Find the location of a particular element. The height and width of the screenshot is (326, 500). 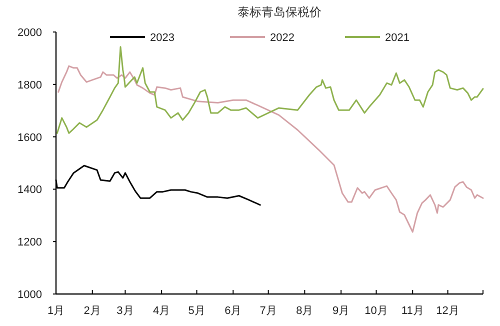

y-tick-label: 1000 is located at coordinates (30, 295).